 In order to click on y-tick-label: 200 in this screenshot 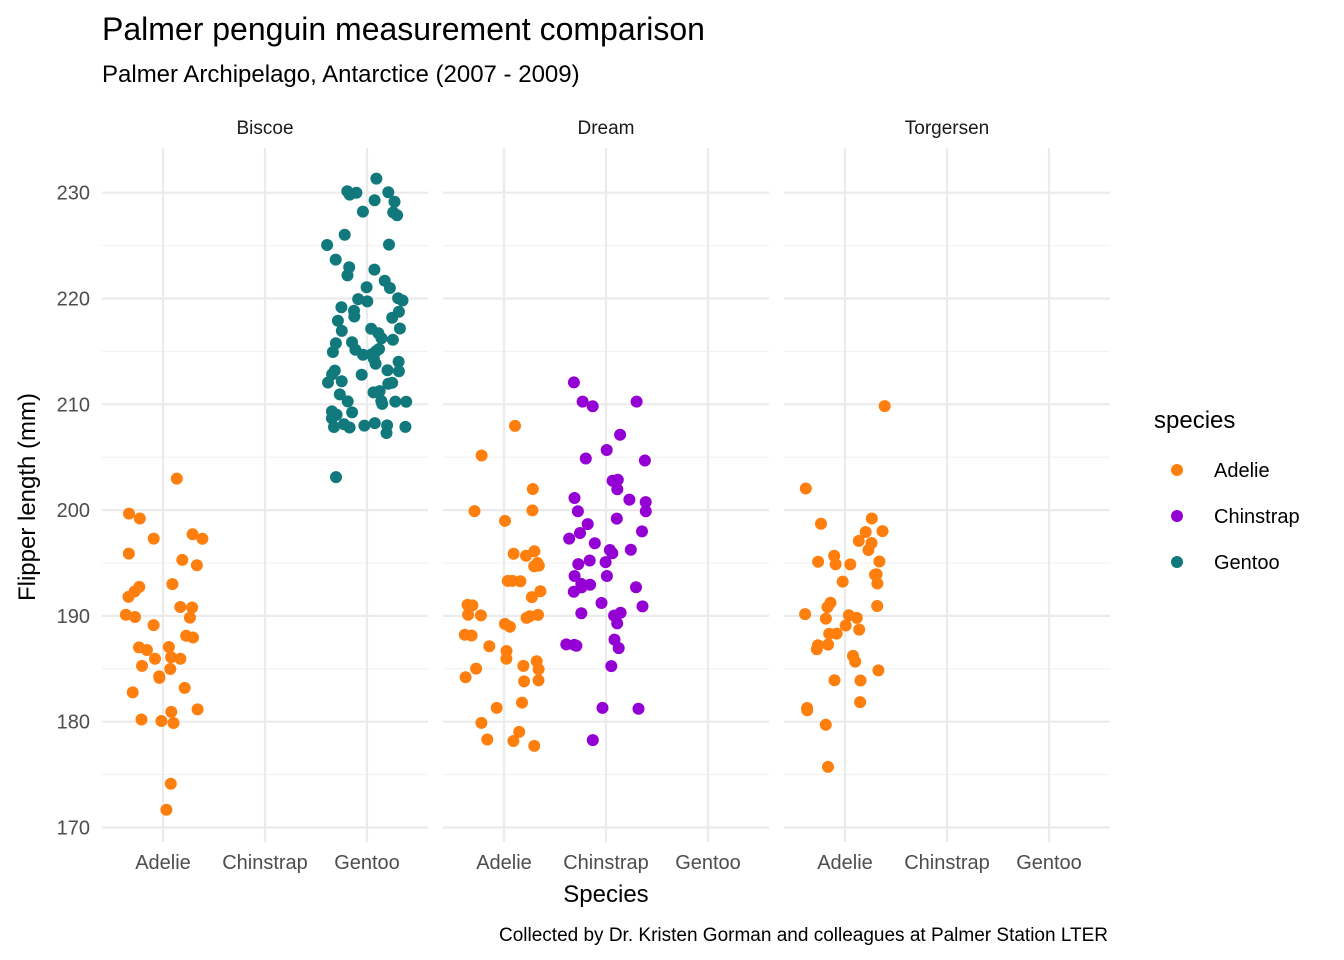, I will do `click(73, 511)`.